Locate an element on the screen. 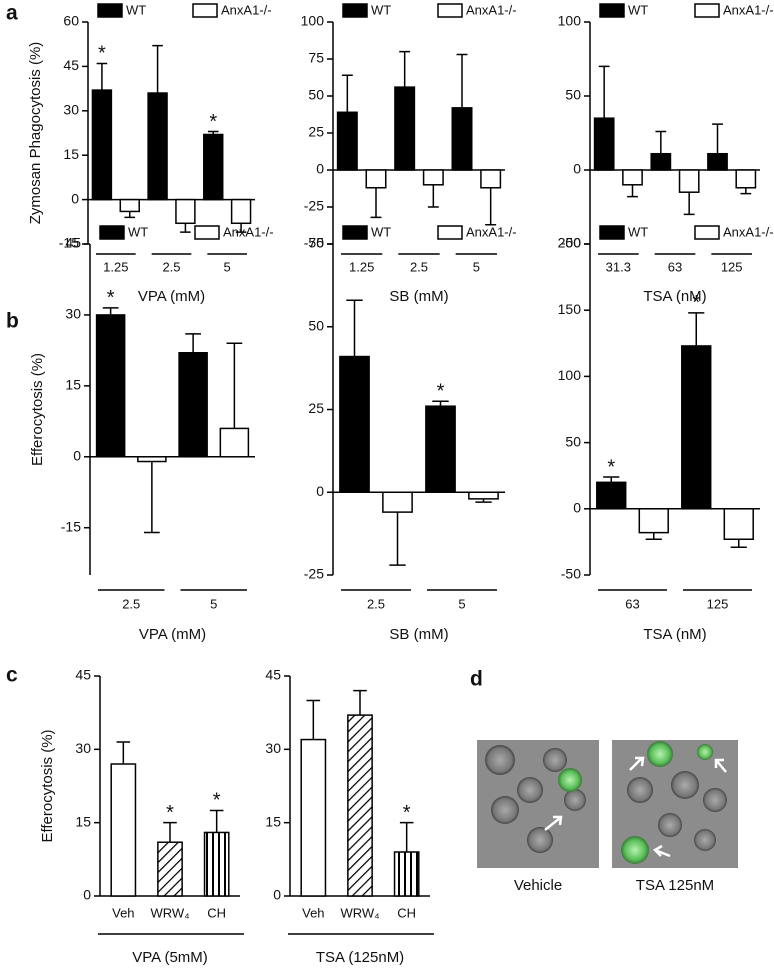 This screenshot has width=774, height=971. x-axis-label: VPA (mM) is located at coordinates (171, 296).